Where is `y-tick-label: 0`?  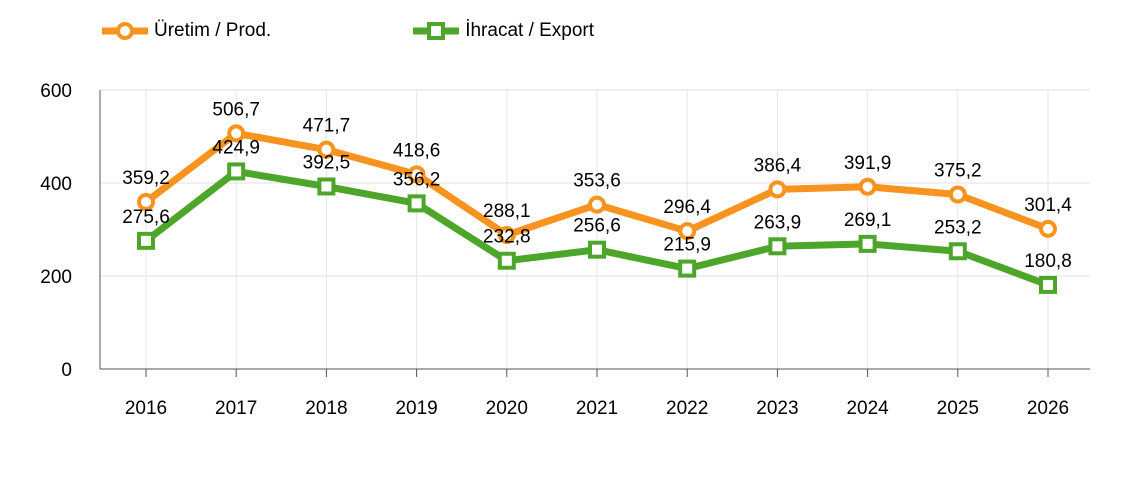 y-tick-label: 0 is located at coordinates (66, 370).